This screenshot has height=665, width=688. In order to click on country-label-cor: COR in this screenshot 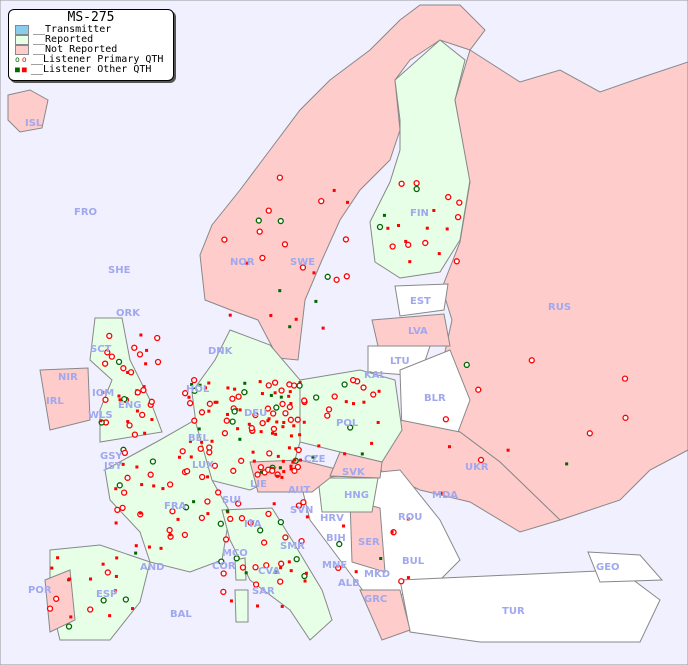, I will do `click(224, 566)`.